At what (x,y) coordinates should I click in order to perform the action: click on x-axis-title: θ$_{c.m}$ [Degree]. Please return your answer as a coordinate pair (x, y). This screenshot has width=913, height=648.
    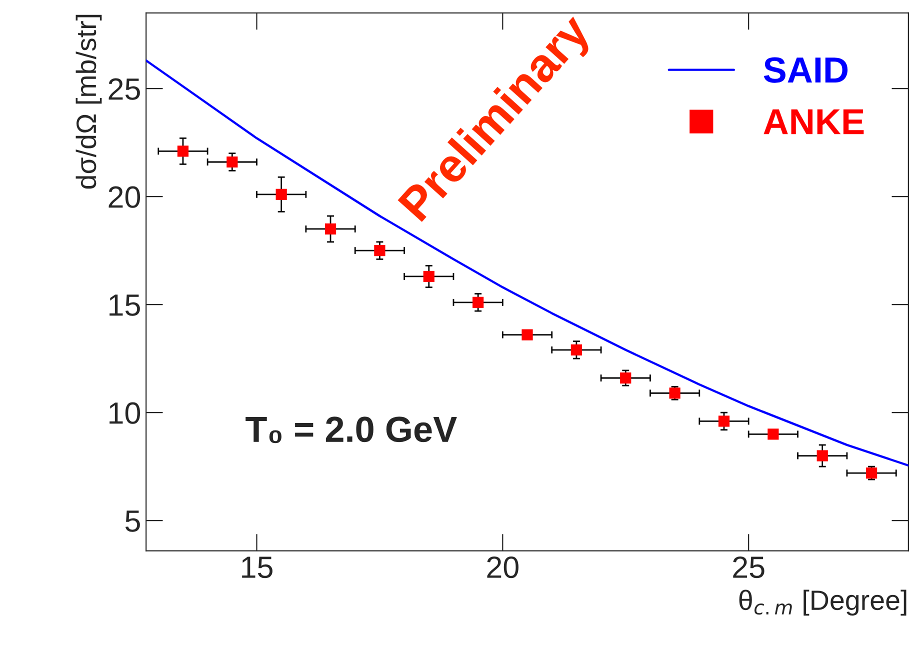
    Looking at the image, I should click on (822, 603).